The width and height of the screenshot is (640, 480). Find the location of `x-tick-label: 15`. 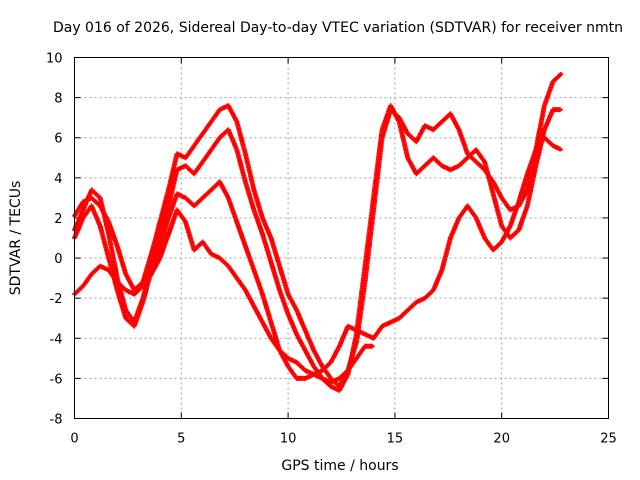

x-tick-label: 15 is located at coordinates (395, 439).